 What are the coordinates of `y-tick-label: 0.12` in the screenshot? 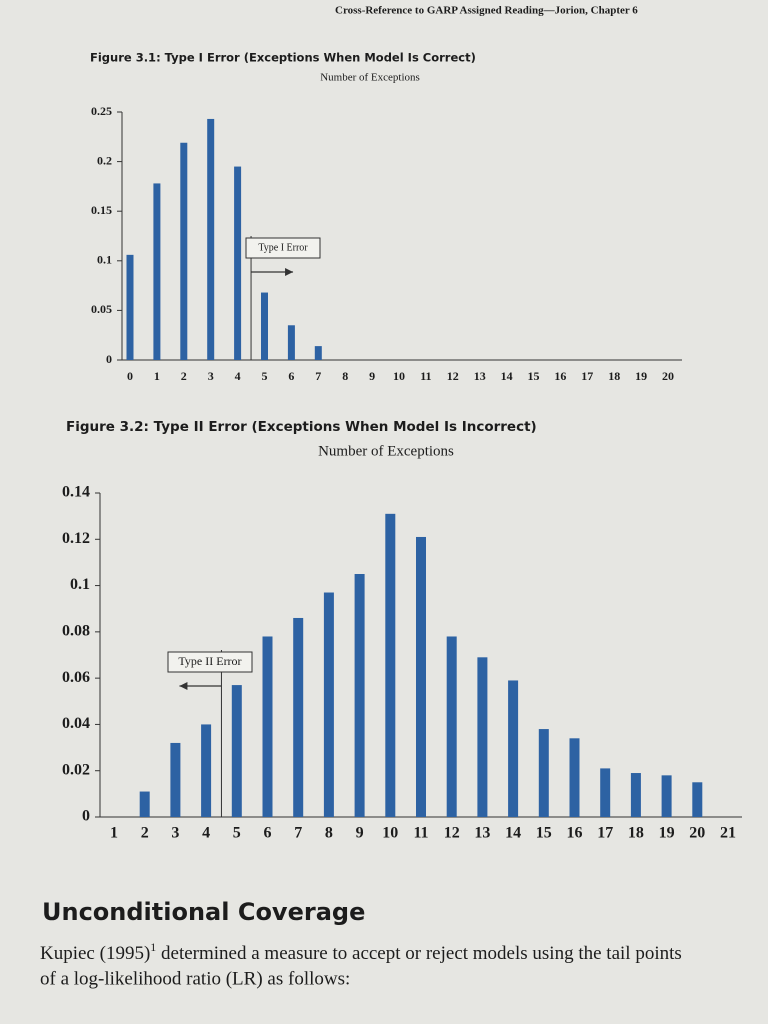 It's located at (76, 538).